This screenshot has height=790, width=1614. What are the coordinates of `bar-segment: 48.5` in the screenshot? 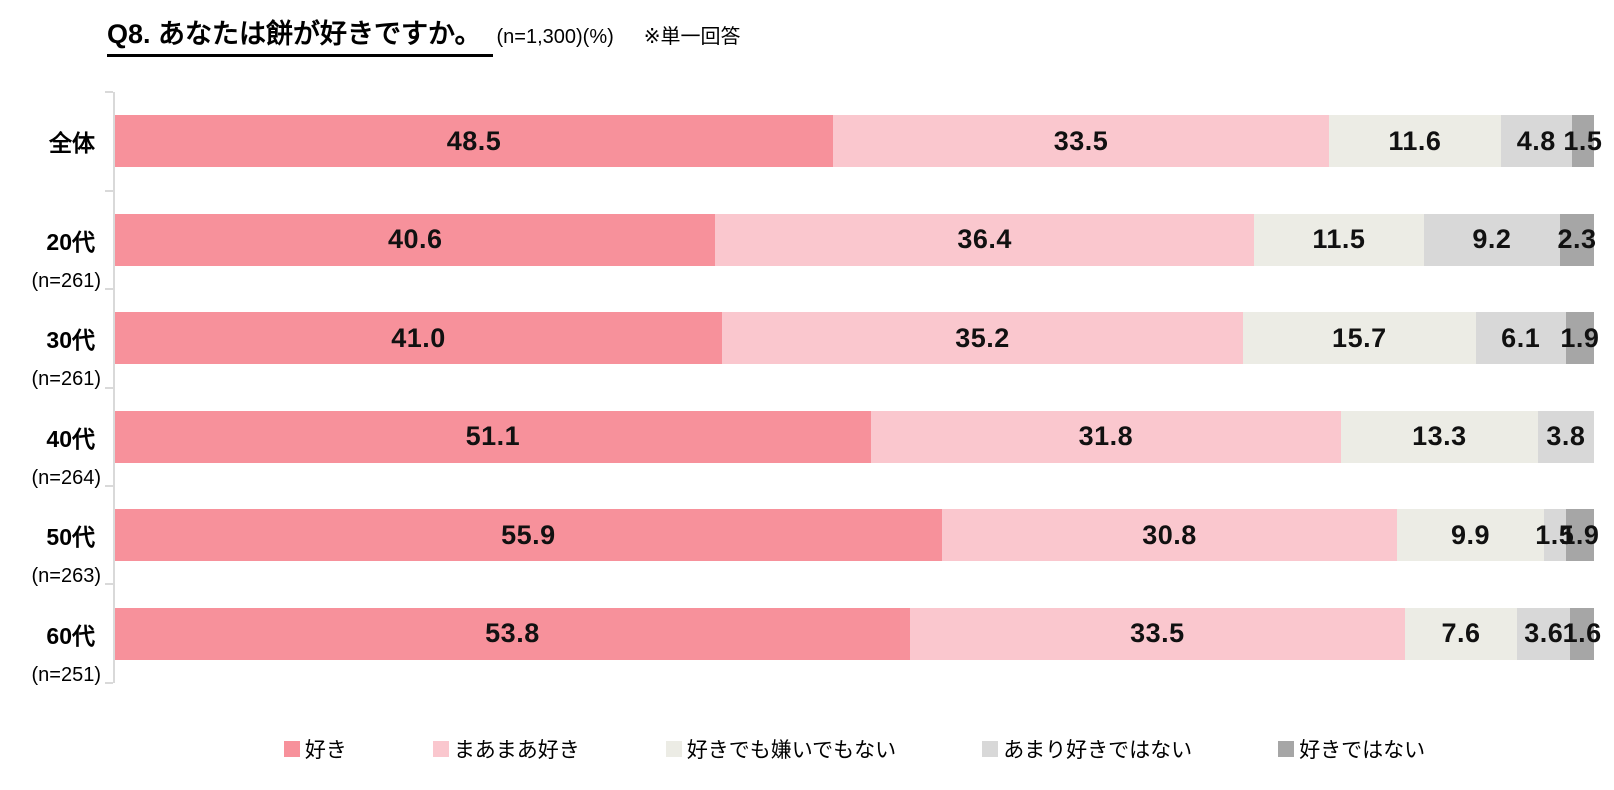 It's located at (474, 141).